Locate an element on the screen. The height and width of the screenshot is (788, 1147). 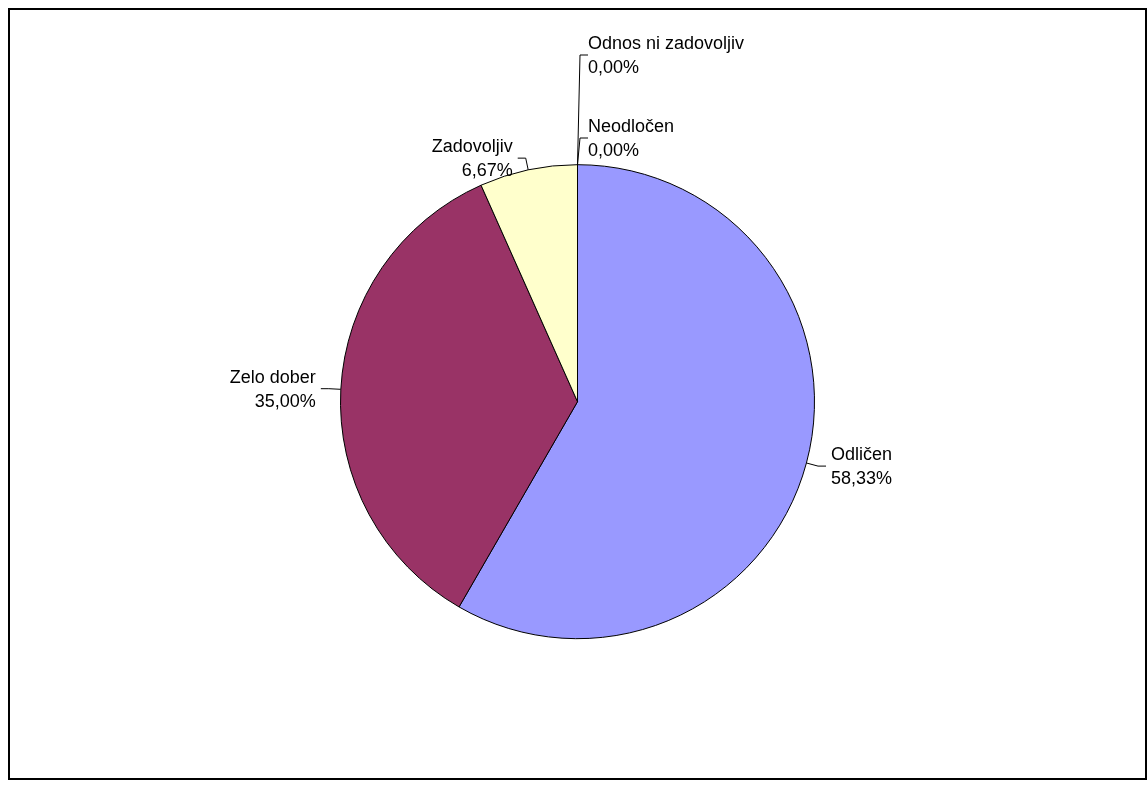
category-label: Odnos ni zadovoljiv is located at coordinates (666, 43).